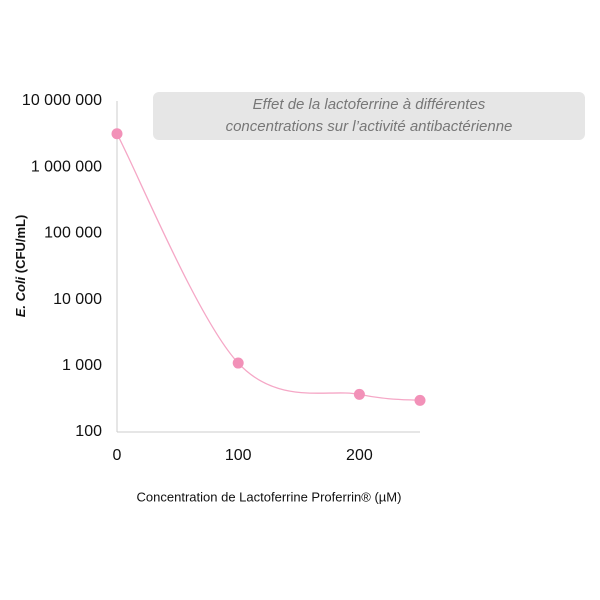  I want to click on y-tick-label: 10 000, so click(77, 299).